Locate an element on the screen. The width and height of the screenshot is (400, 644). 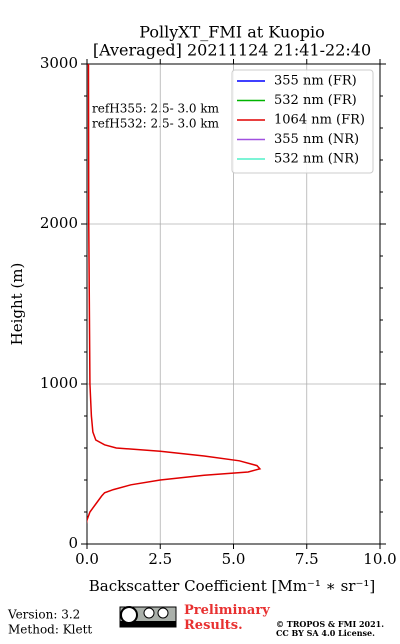
legend-box is located at coordinates (302, 121).